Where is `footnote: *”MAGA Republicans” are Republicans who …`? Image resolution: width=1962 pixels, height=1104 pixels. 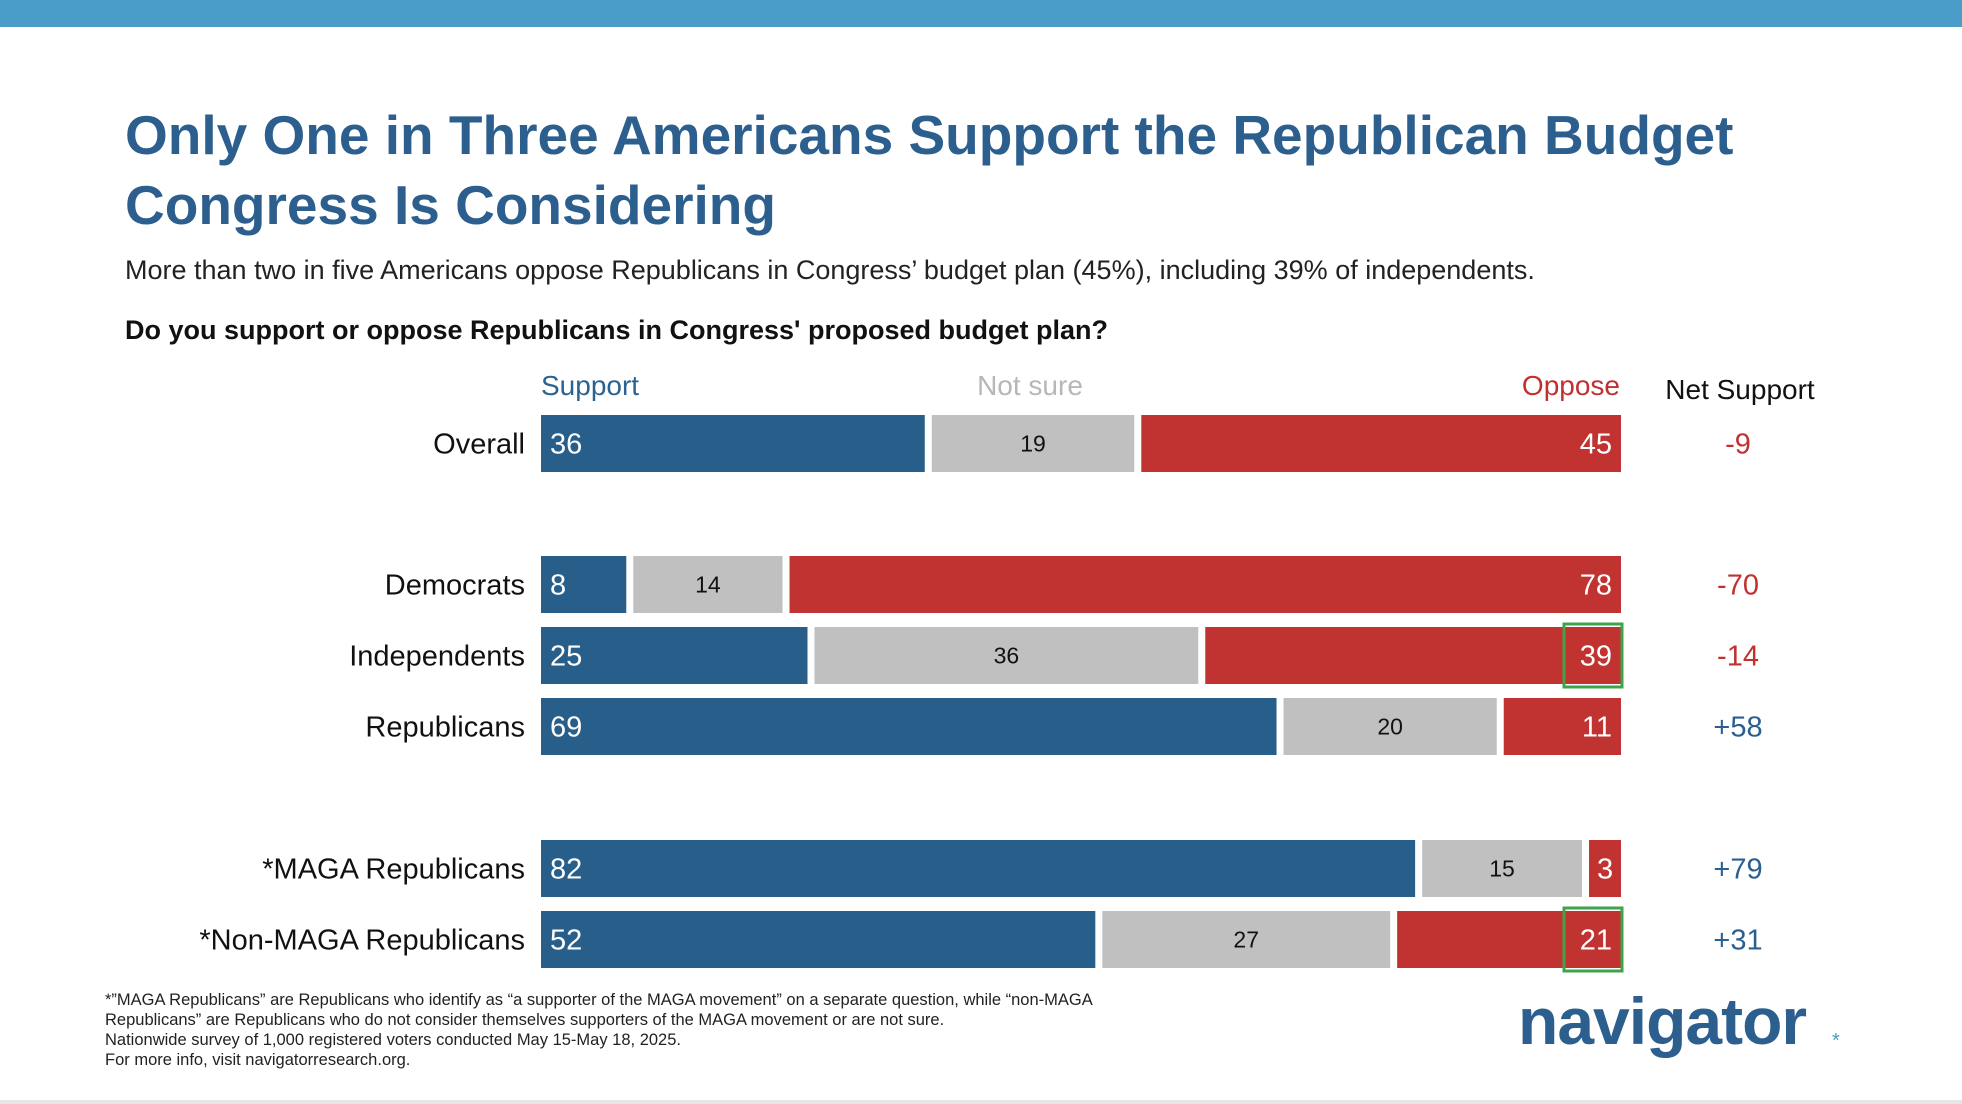
footnote: *”MAGA Republicans” are Republicans who … is located at coordinates (705, 1030).